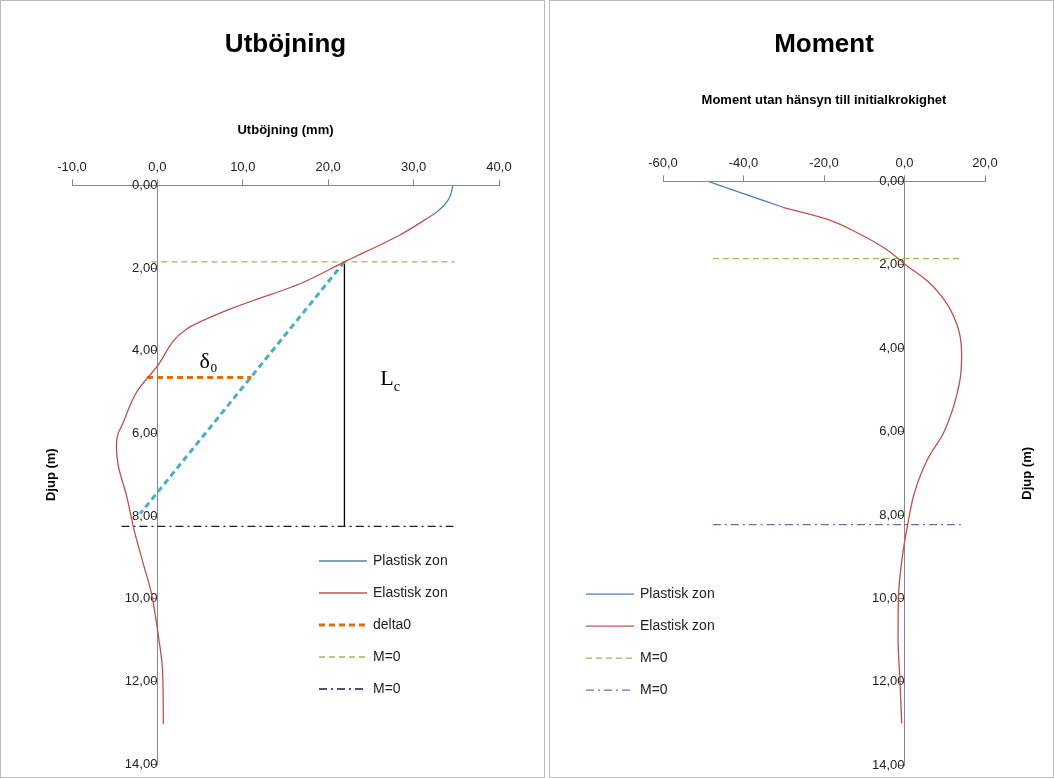  Describe the element at coordinates (72, 167) in the screenshot. I see `x-tick-label: -10,0` at that location.